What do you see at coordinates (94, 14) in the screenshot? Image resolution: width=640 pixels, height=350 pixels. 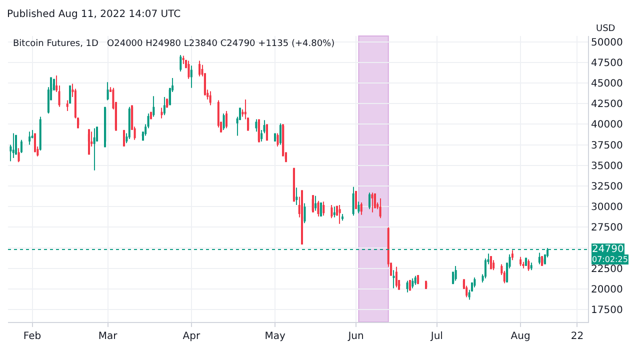 I see `text: Published Aug 11, 2022 14:07 UTC` at bounding box center [94, 14].